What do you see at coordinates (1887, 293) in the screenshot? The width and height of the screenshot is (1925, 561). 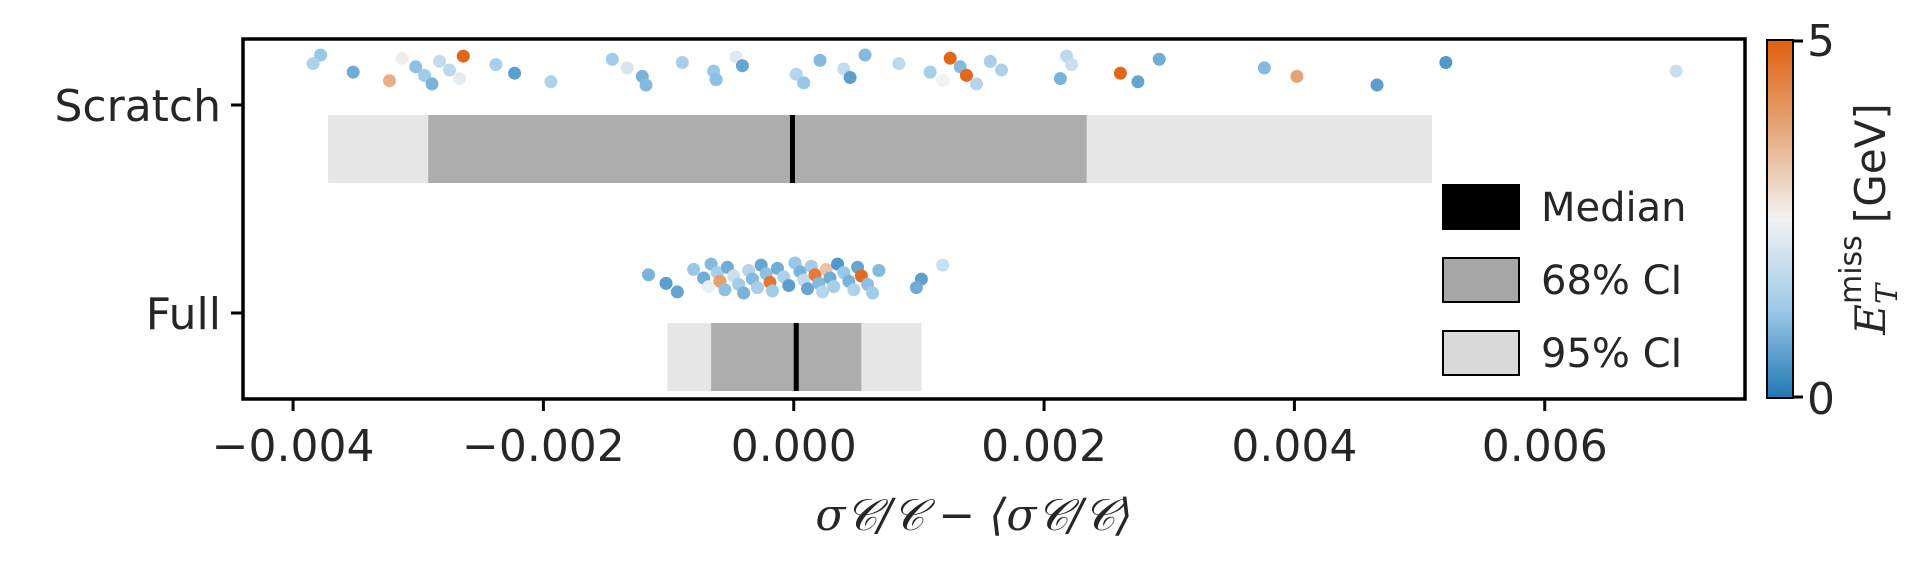 I see `colorbar-label-sub: T` at bounding box center [1887, 293].